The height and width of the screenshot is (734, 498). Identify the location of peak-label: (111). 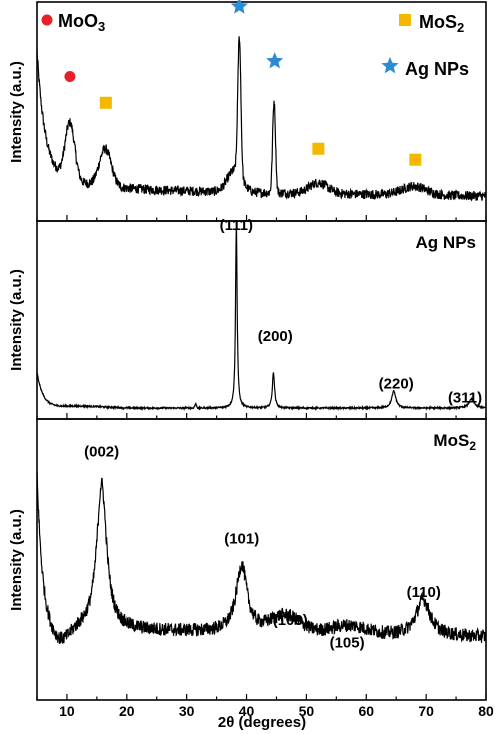
(236, 225).